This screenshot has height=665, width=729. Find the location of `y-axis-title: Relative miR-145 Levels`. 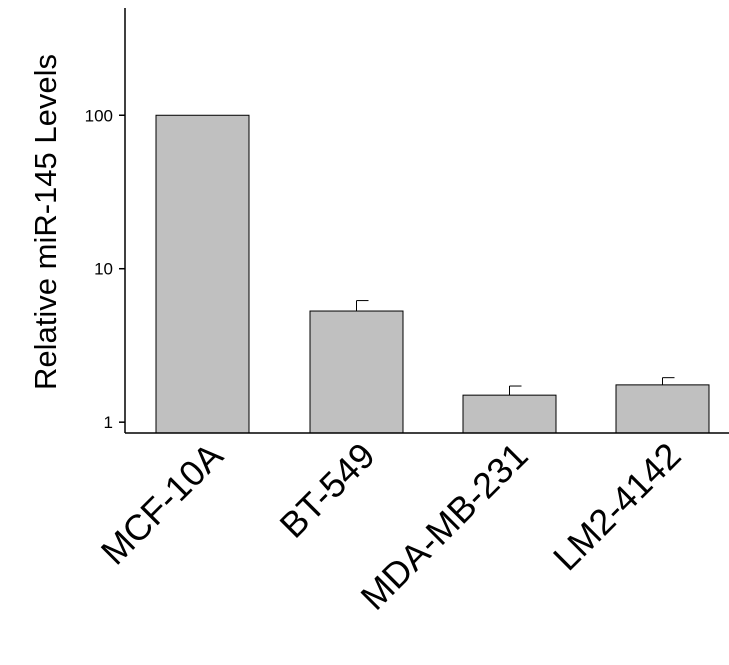

y-axis-title: Relative miR-145 Levels is located at coordinates (45, 222).